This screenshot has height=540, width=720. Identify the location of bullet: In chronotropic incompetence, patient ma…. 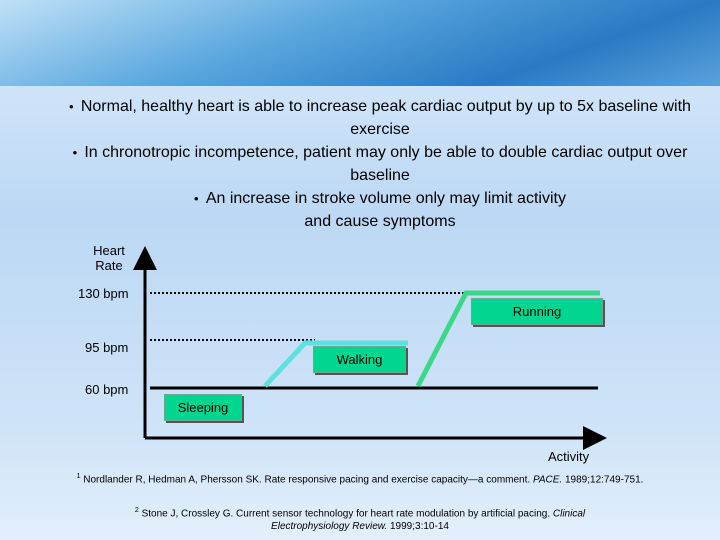
(380, 164).